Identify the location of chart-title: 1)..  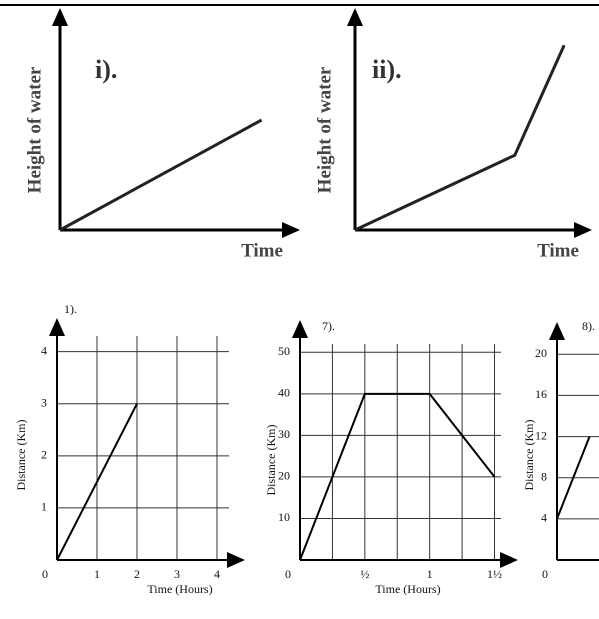
(70, 309).